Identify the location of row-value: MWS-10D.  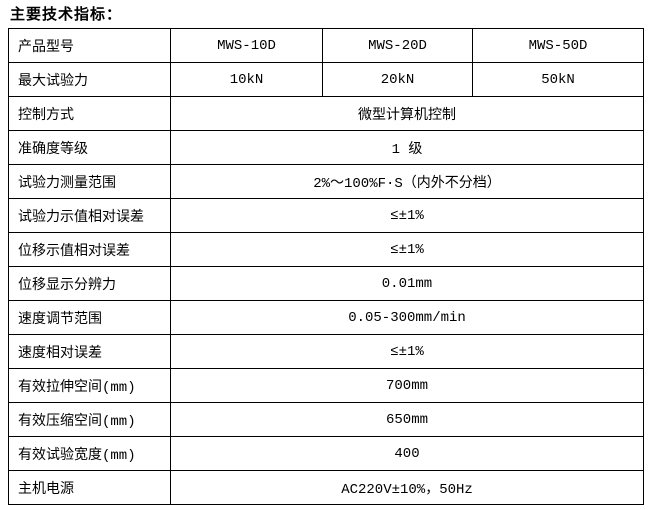
(246, 45).